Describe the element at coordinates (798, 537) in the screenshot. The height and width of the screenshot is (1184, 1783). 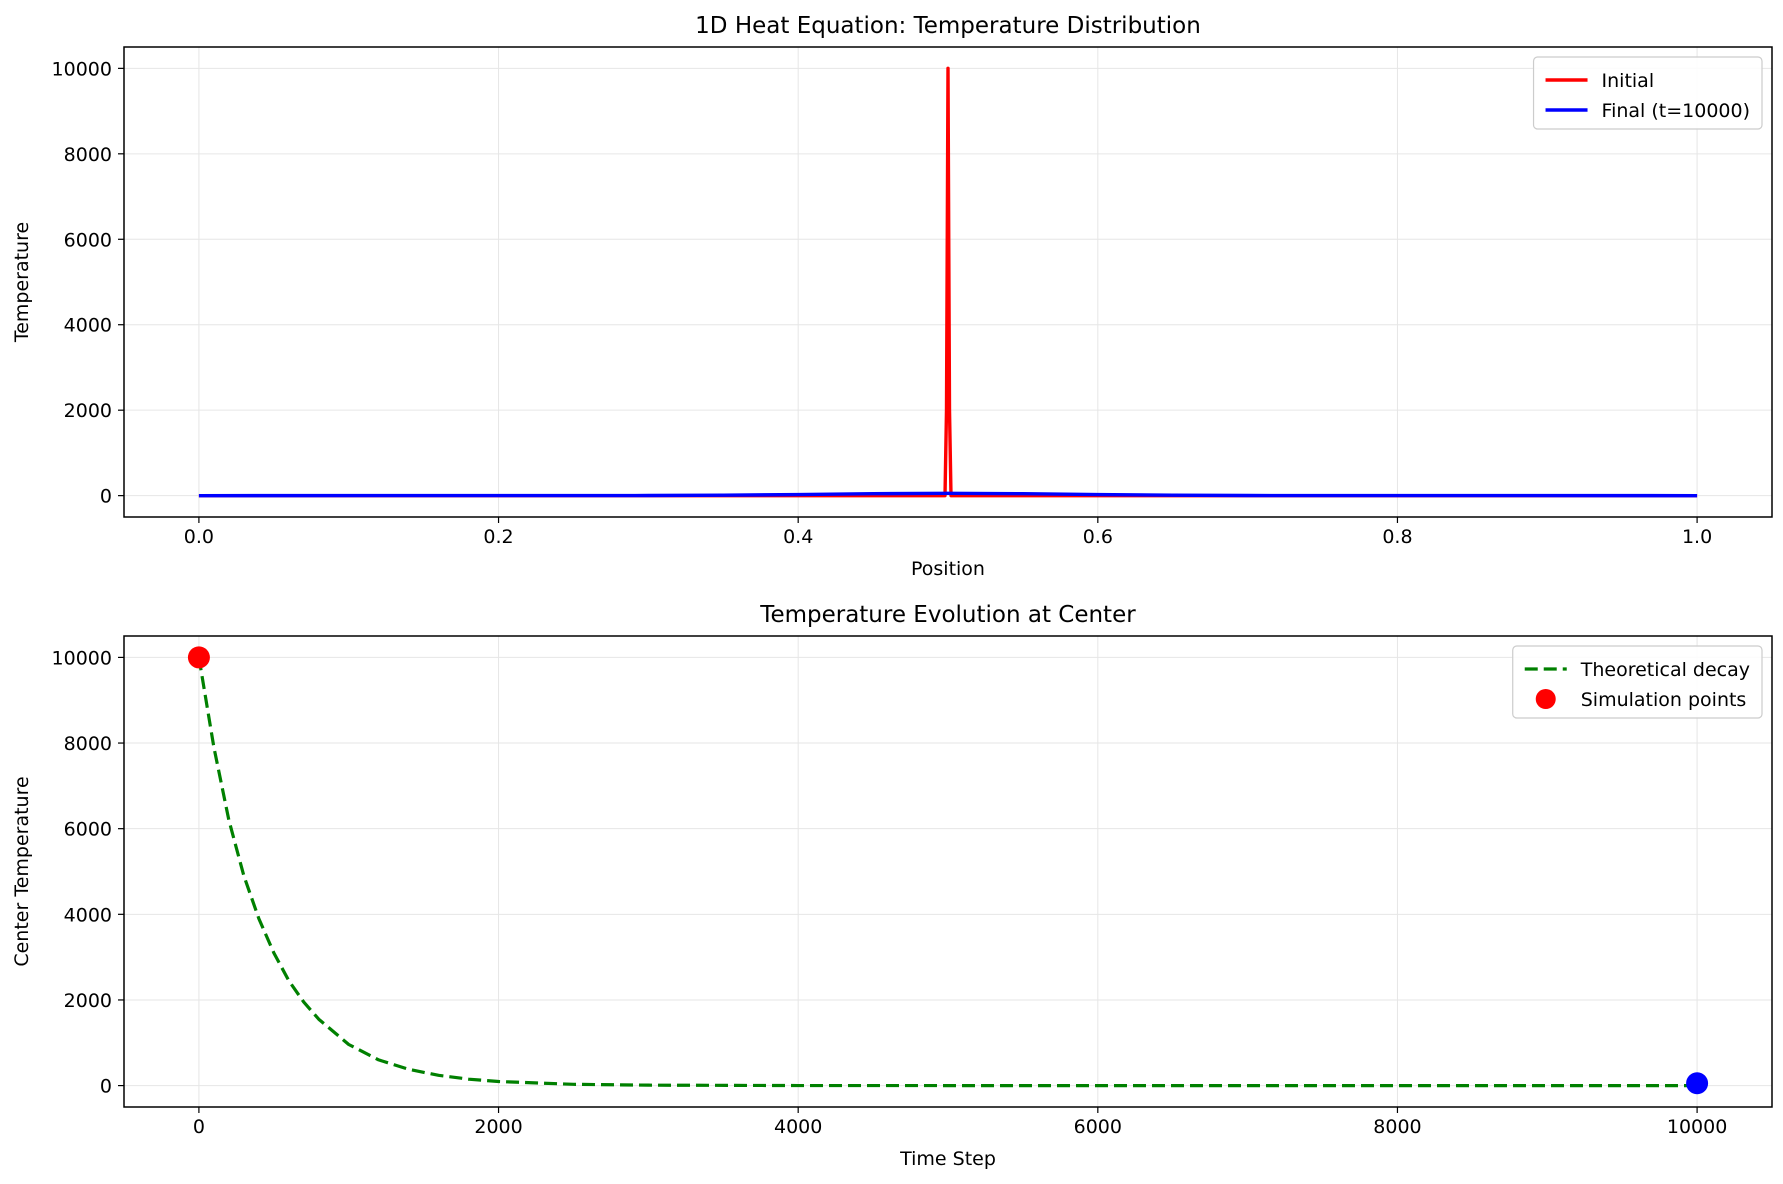
I see `x-tick-label: 0.4` at that location.